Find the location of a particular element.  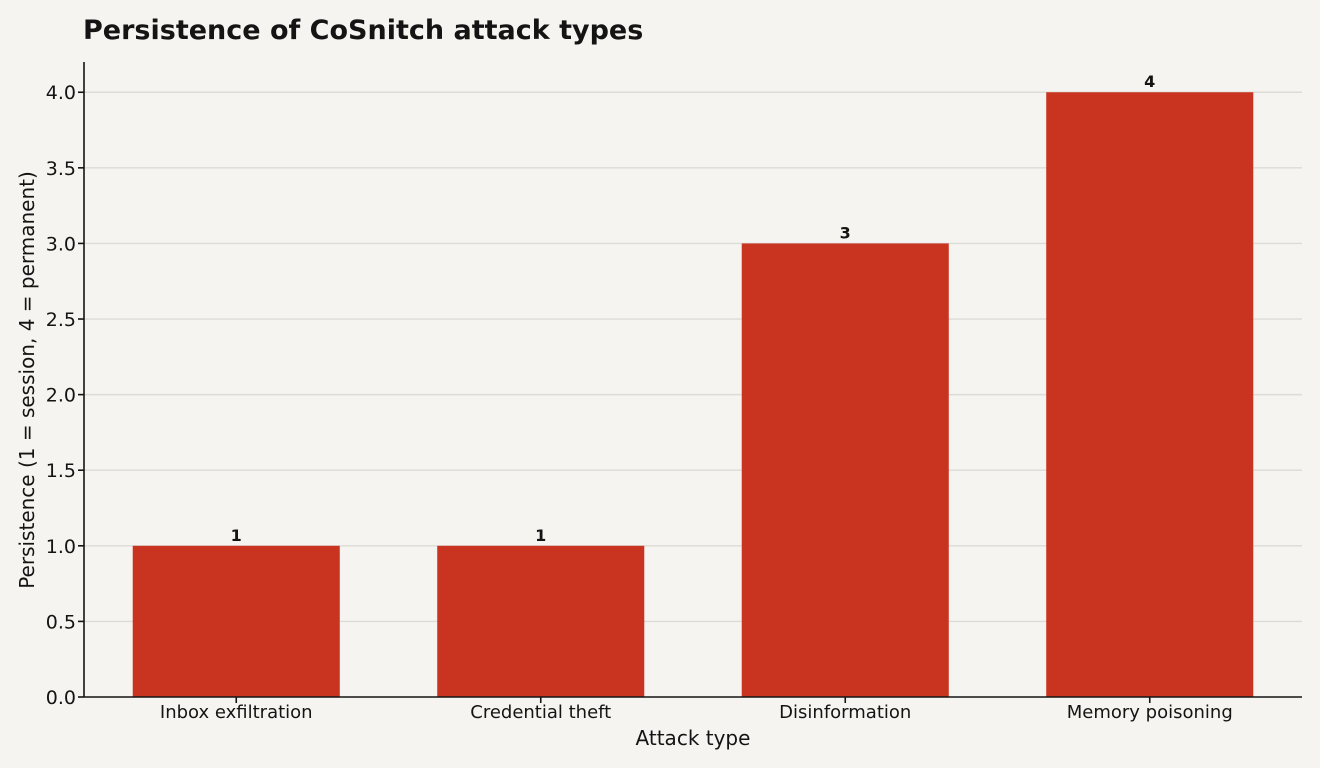

y-tick-label: 4.0 is located at coordinates (61, 93).